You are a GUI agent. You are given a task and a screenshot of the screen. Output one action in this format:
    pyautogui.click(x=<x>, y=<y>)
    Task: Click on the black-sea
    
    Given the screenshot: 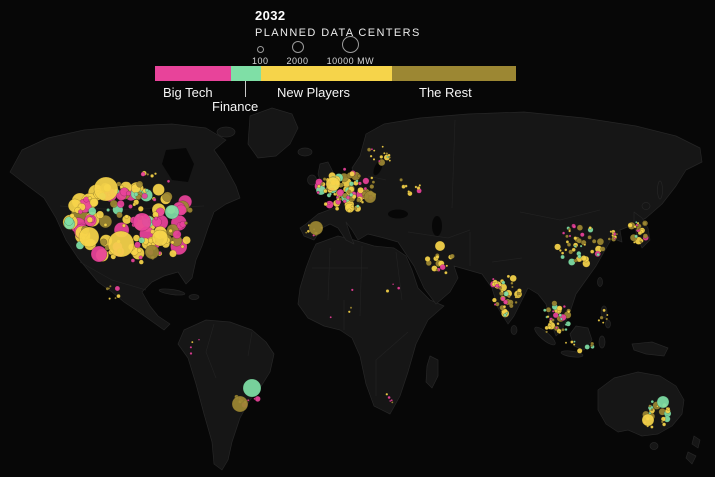 What is the action you would take?
    pyautogui.click(x=398, y=214)
    